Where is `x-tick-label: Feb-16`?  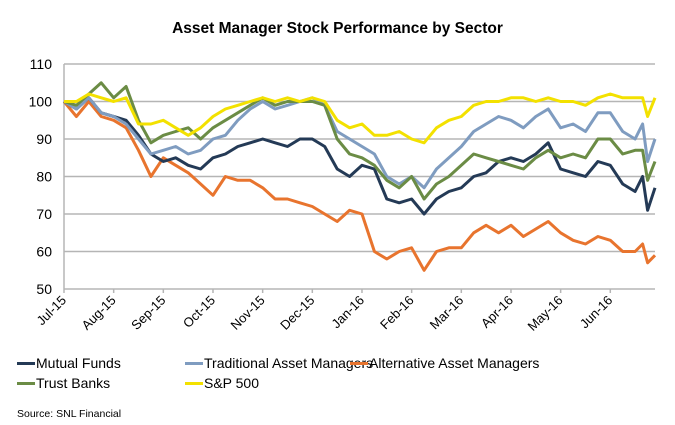 x-tick-label: Feb-16 is located at coordinates (397, 313).